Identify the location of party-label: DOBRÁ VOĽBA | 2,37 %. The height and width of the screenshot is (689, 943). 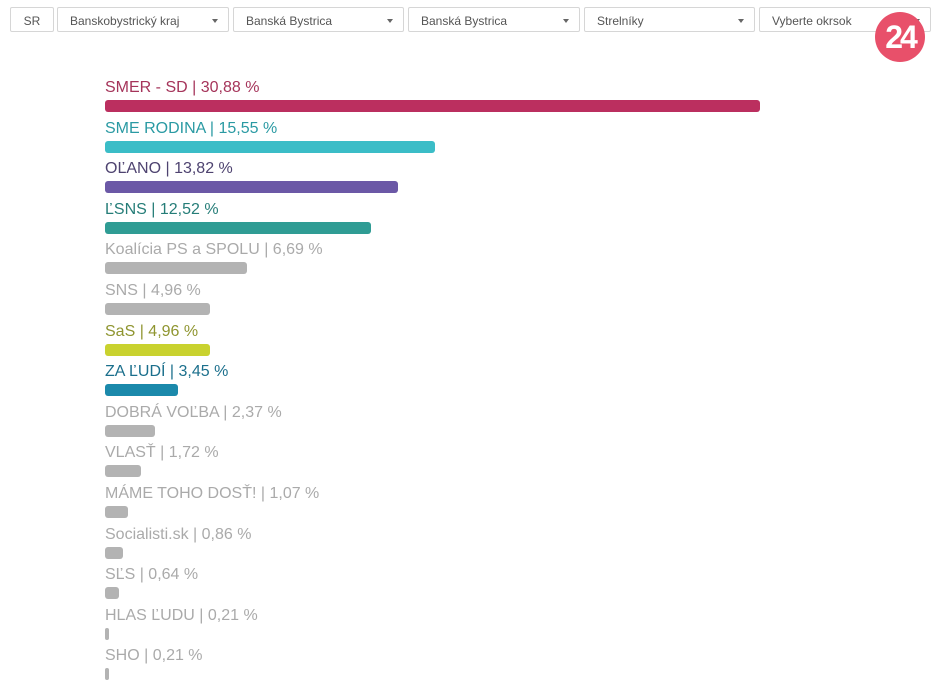
(193, 412).